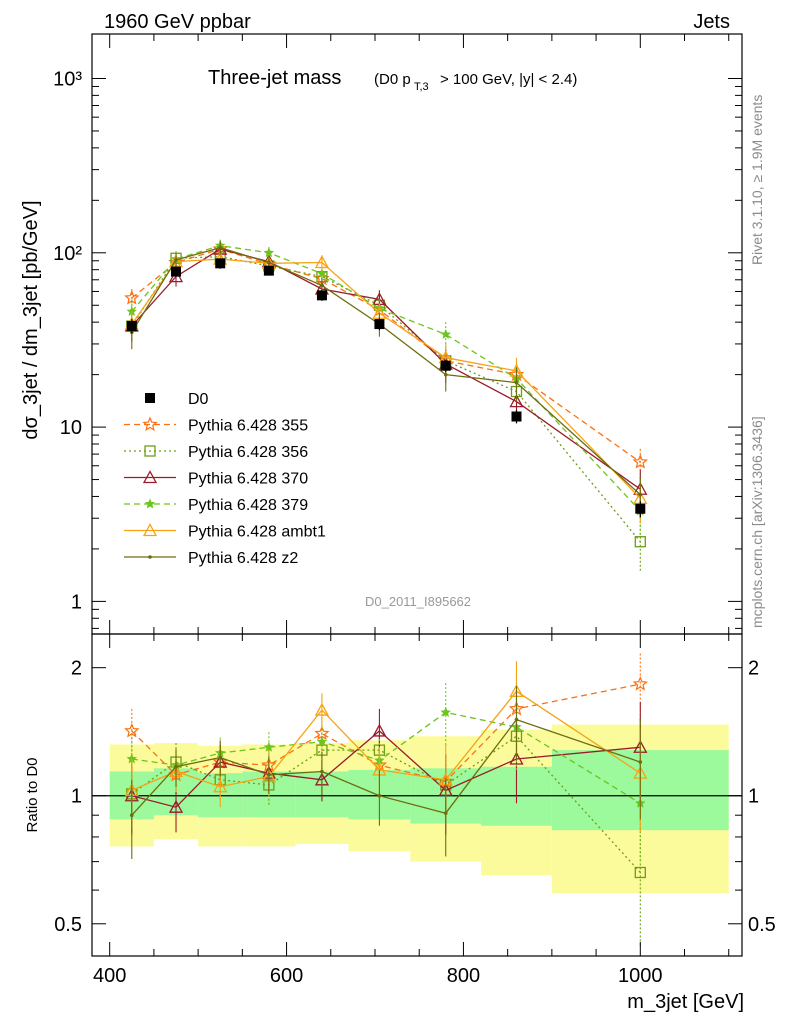 The image size is (786, 1024). I want to click on ratio-y-tick-label: 2, so click(76, 669).